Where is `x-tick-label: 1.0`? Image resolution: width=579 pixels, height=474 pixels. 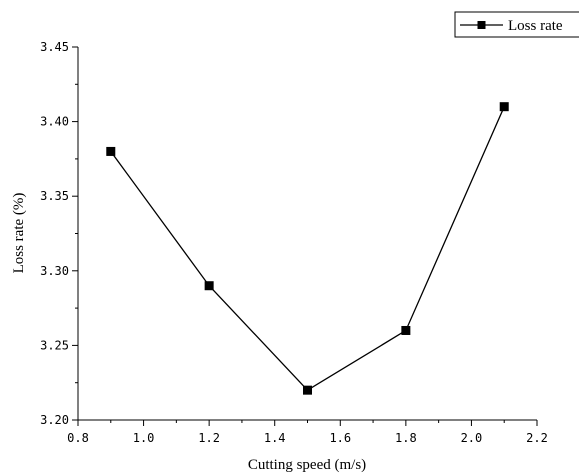
x-tick-label: 1.0 is located at coordinates (144, 438).